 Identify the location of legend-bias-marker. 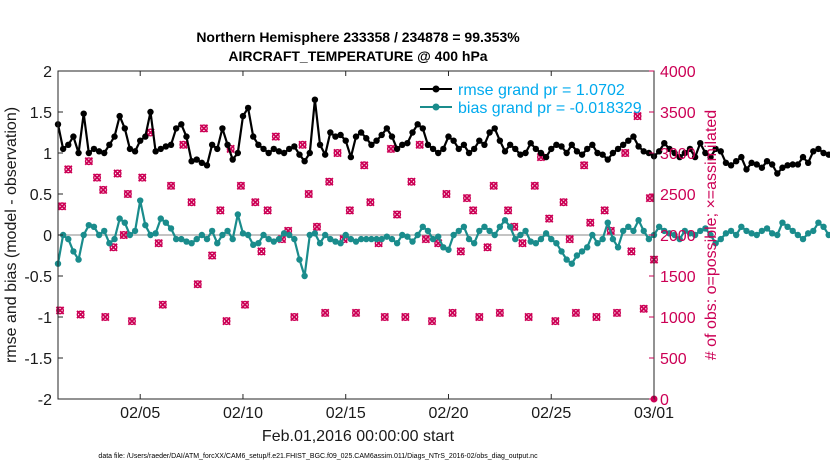
(436, 107).